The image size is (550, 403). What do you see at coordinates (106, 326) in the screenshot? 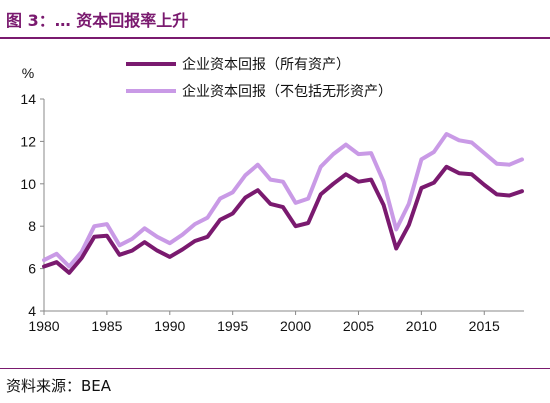
I see `x-tick-label: 1985` at bounding box center [106, 326].